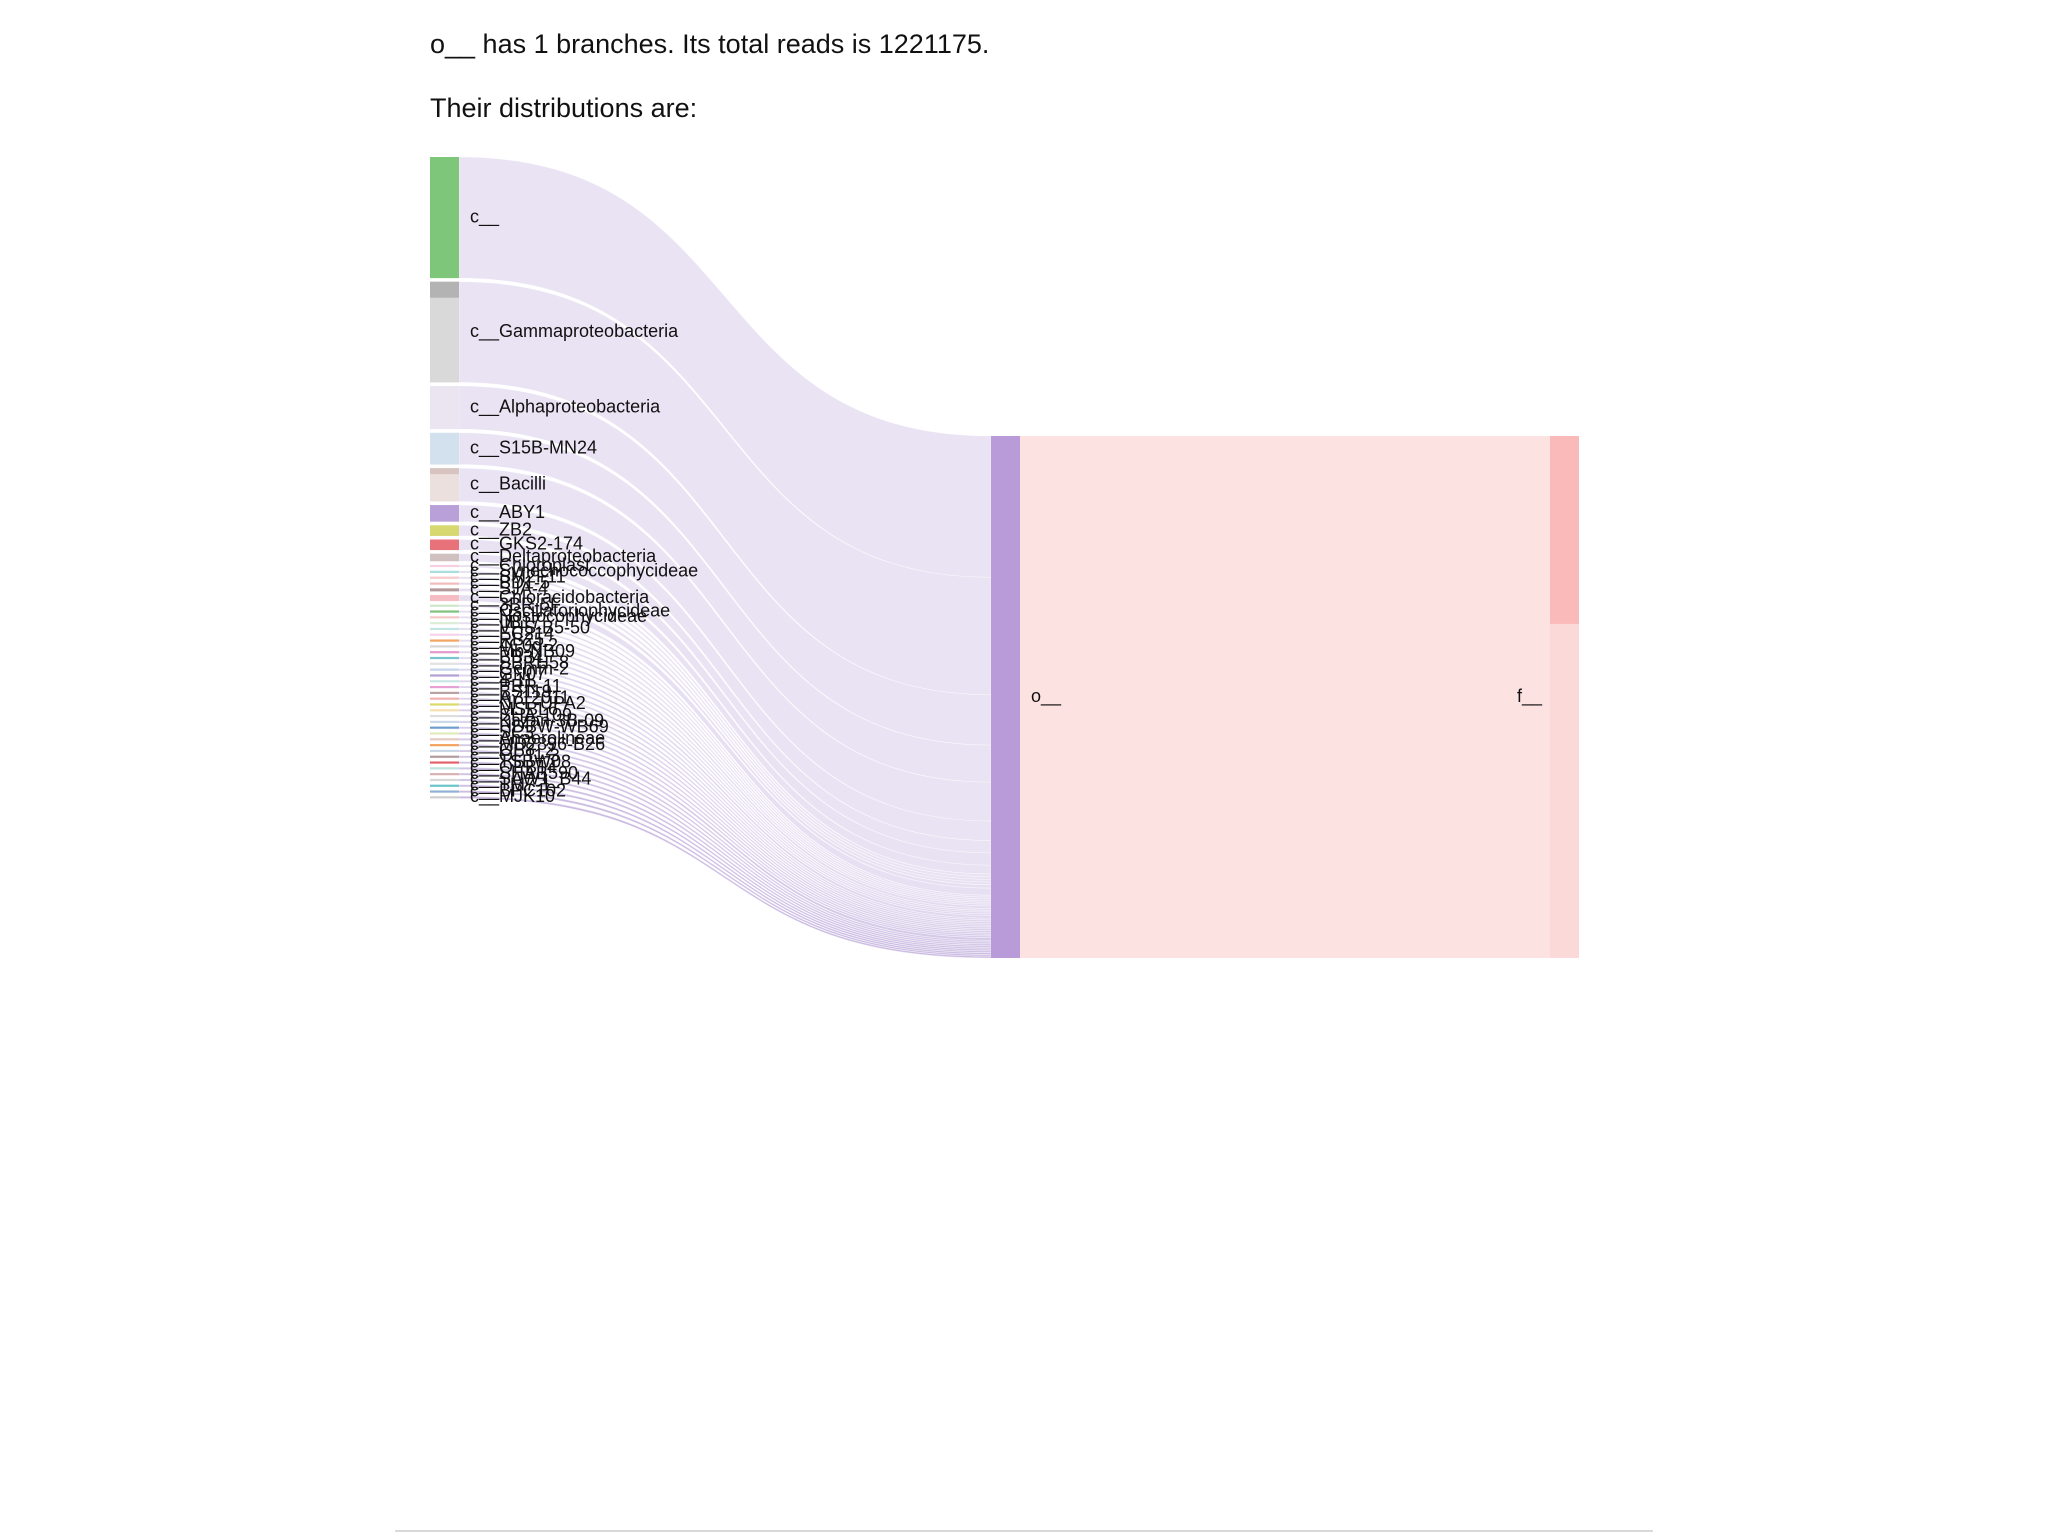  I want to click on link-o-to-f, so click(1285, 697).